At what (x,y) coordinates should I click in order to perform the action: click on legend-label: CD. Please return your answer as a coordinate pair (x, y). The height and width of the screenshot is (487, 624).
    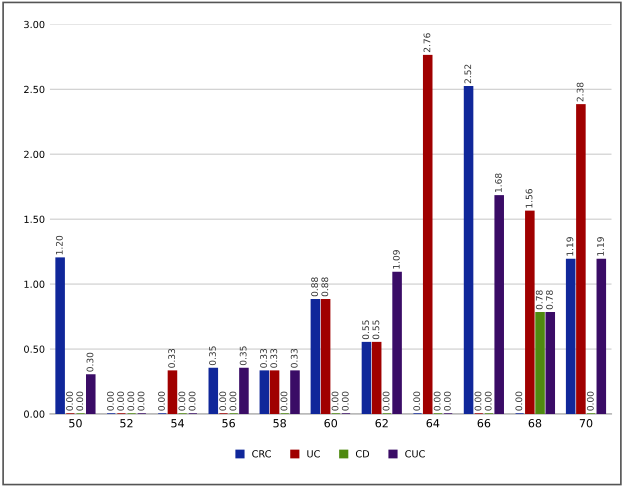
    Looking at the image, I should click on (363, 454).